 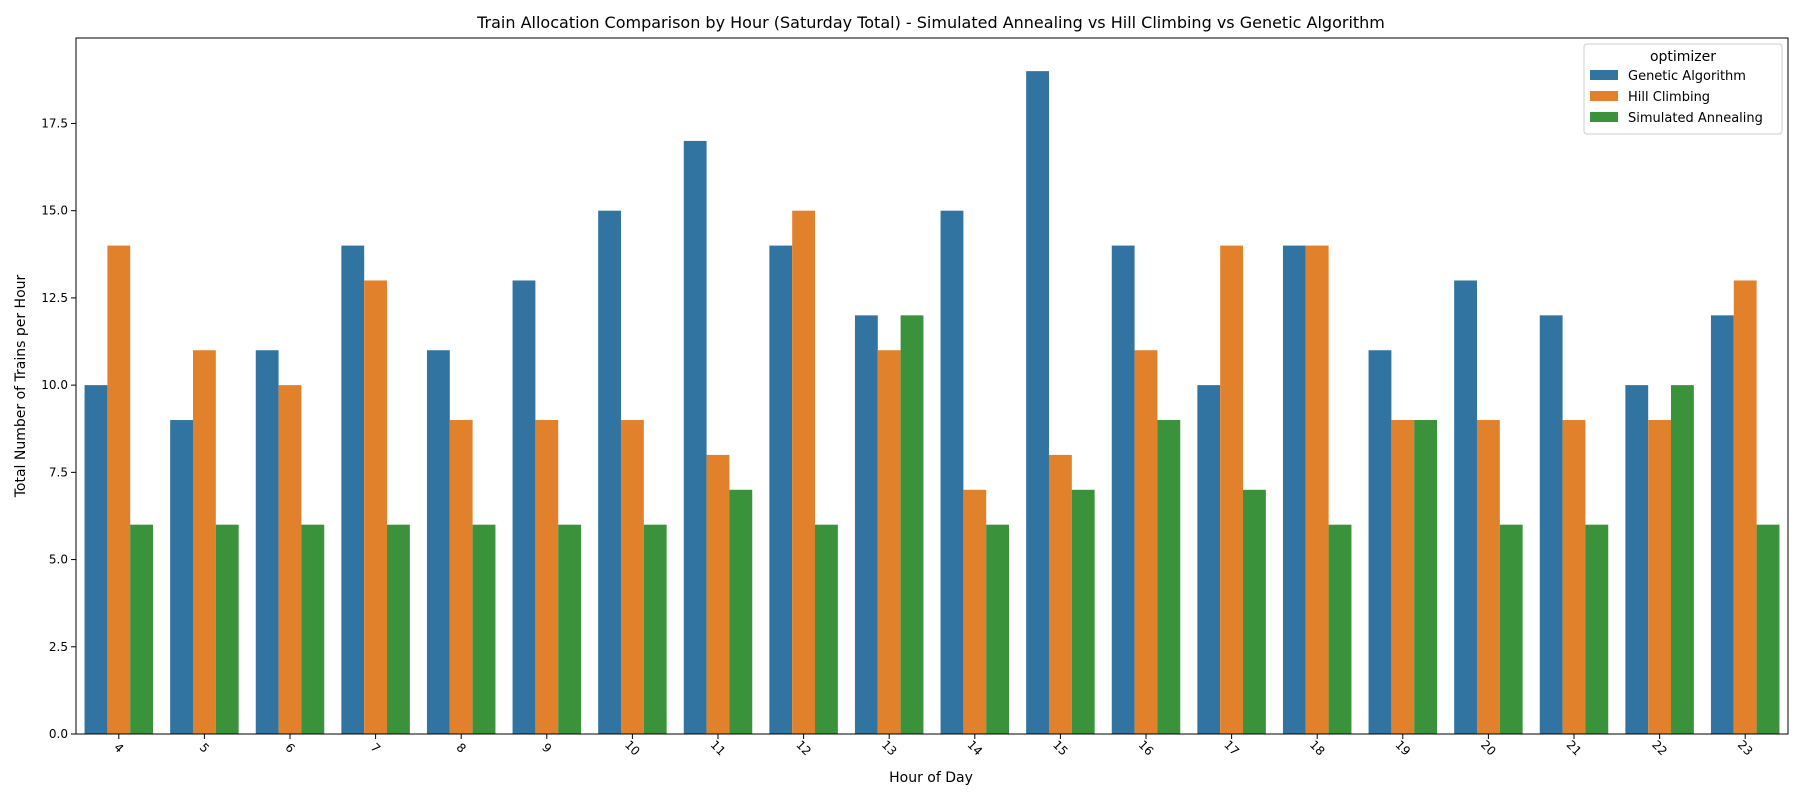 What do you see at coordinates (546, 747) in the screenshot?
I see `x-tick-label: 9` at bounding box center [546, 747].